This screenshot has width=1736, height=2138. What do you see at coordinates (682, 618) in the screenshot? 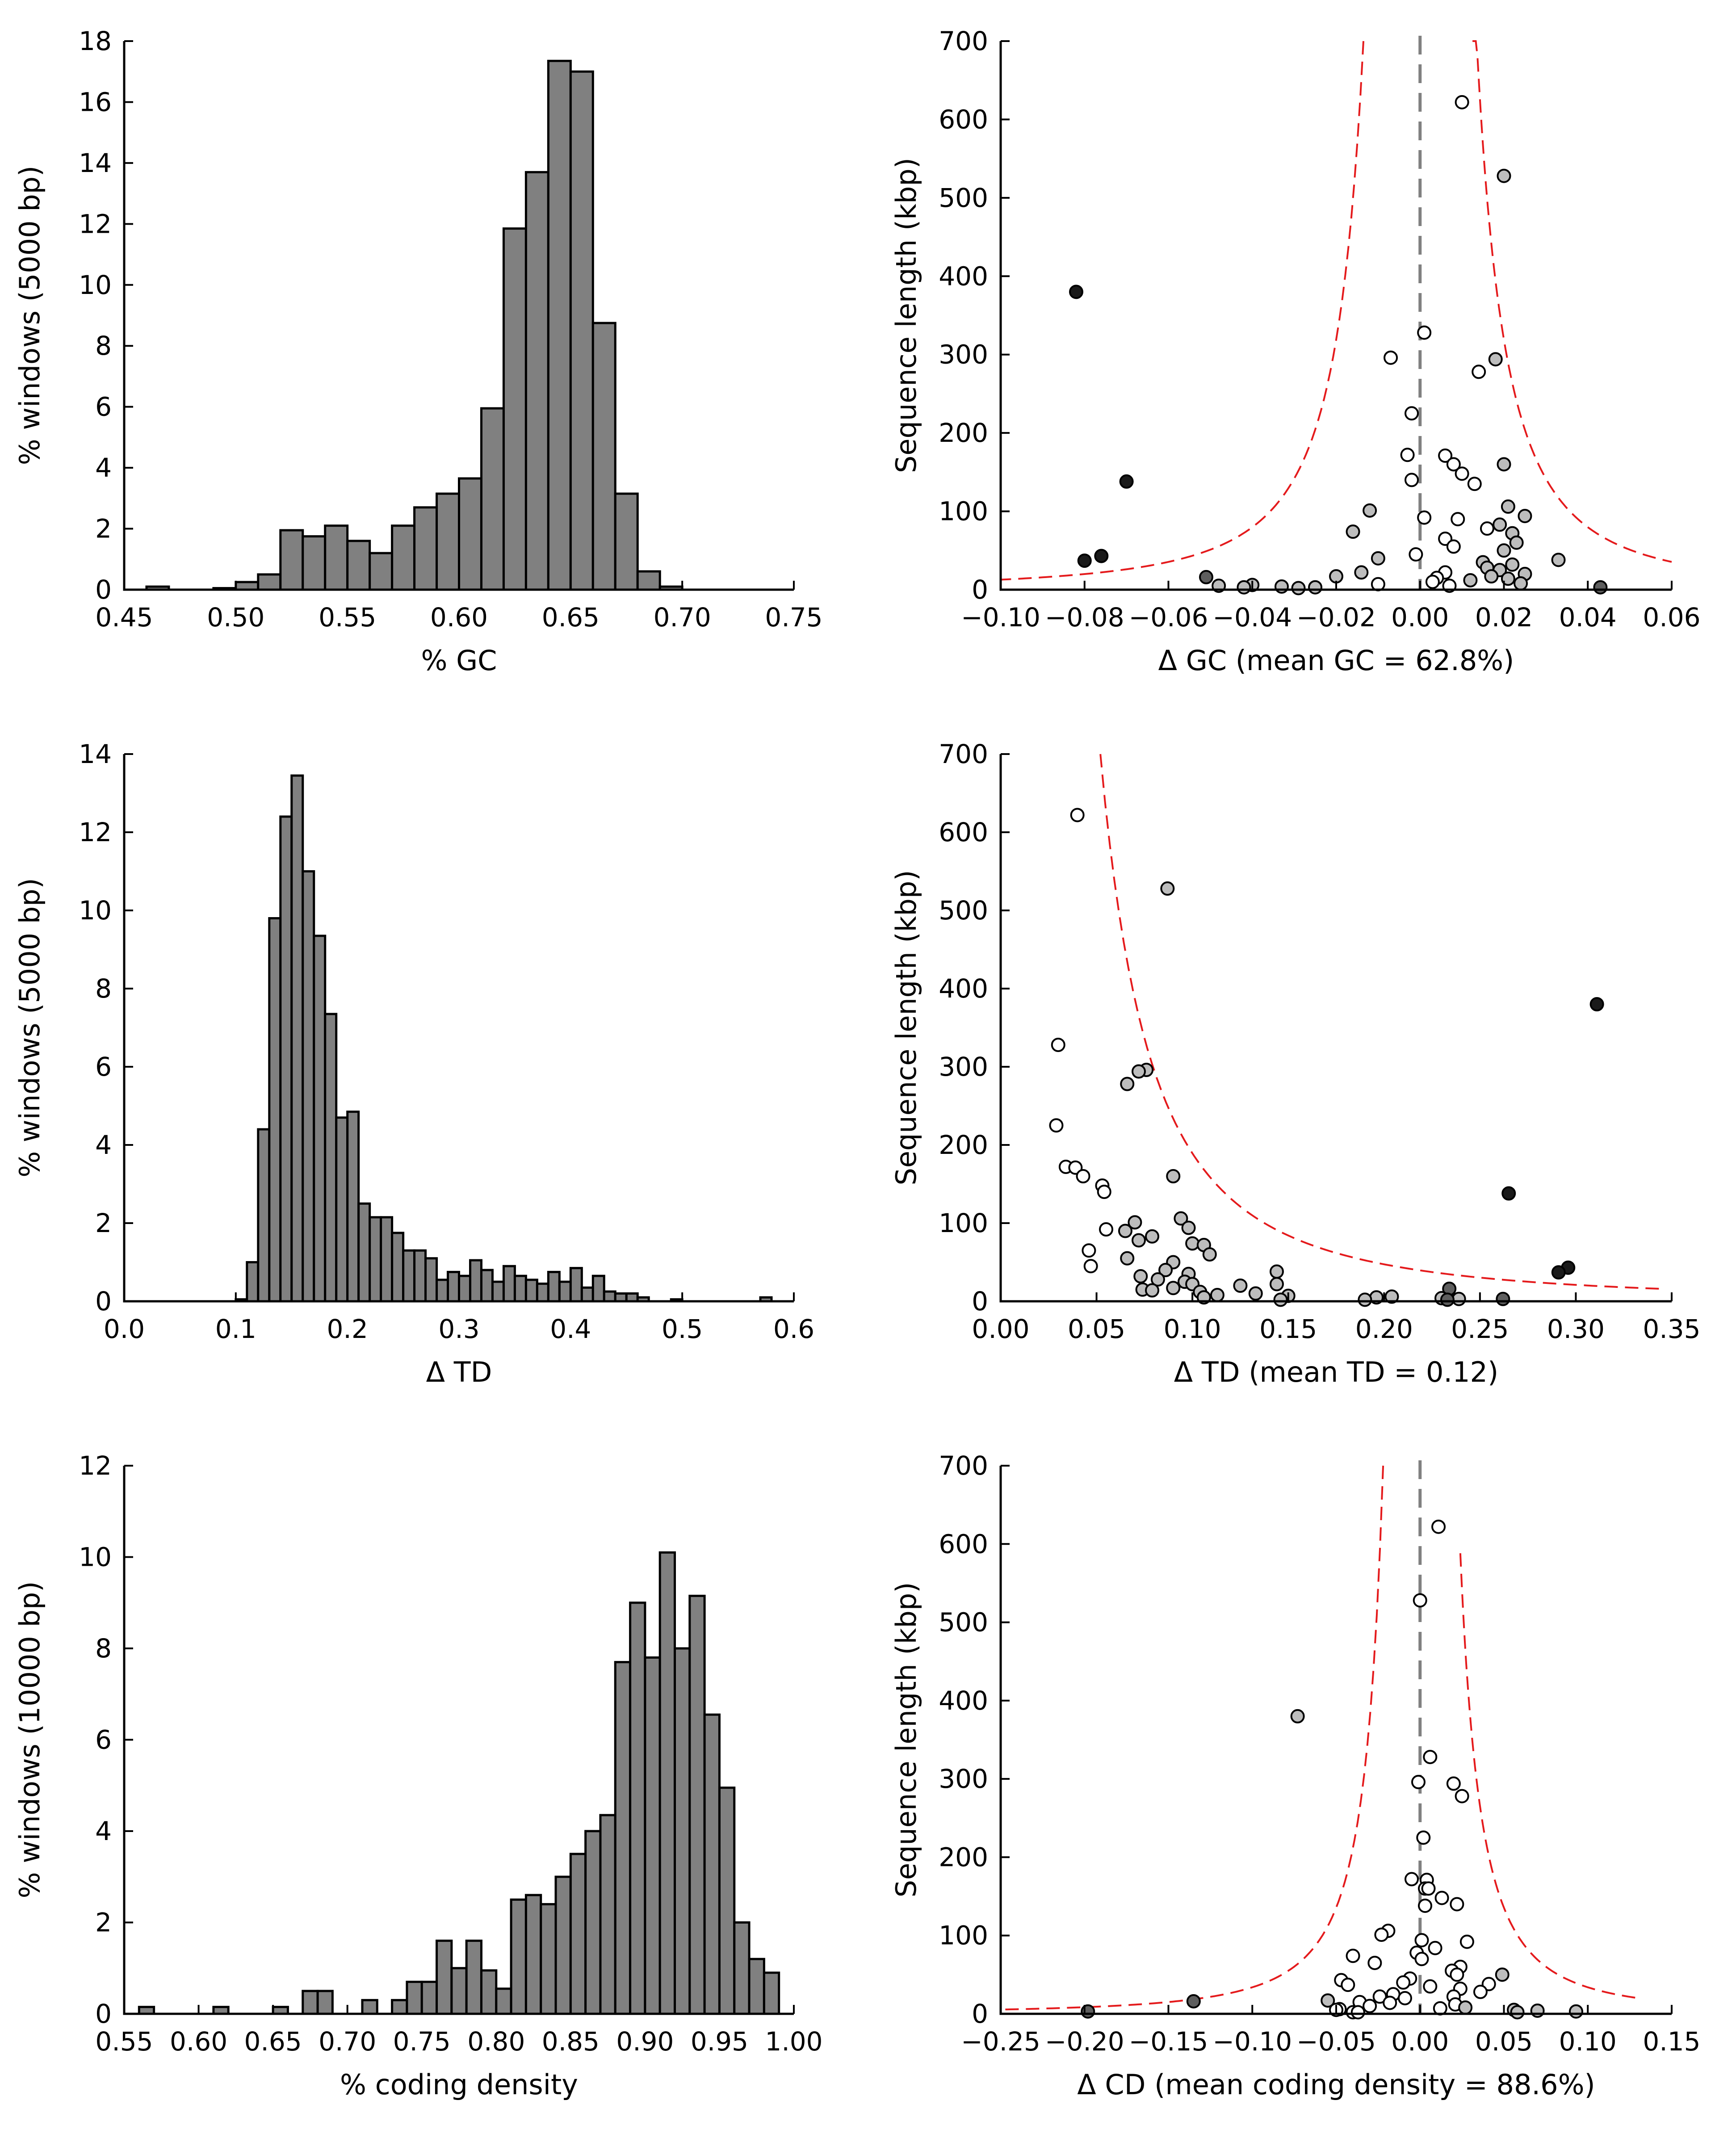
I see `gc-histogram-xtick-label: 0.70` at bounding box center [682, 618].